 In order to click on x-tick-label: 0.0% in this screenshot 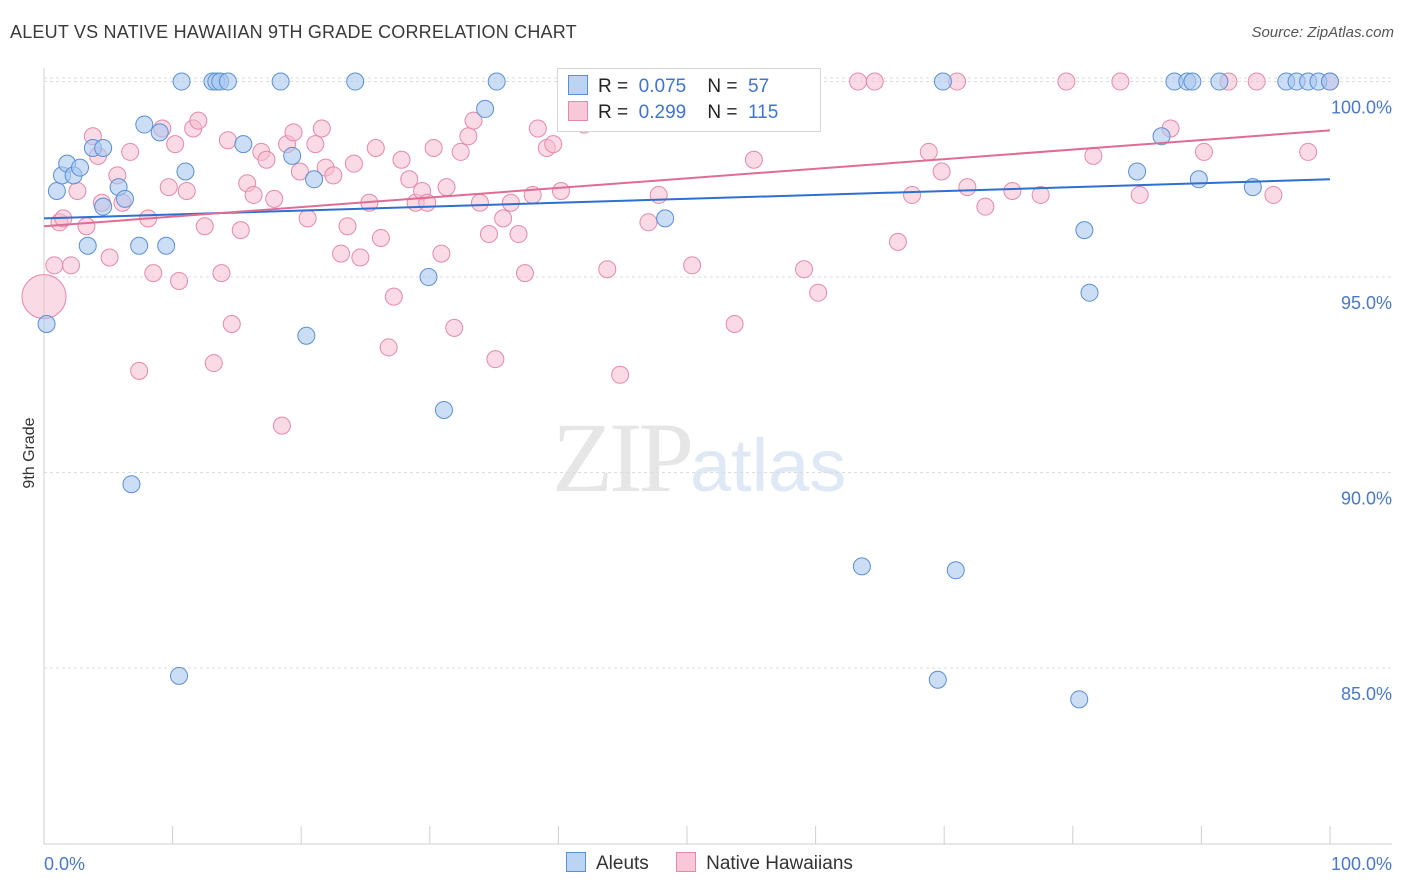, I will do `click(64, 864)`.